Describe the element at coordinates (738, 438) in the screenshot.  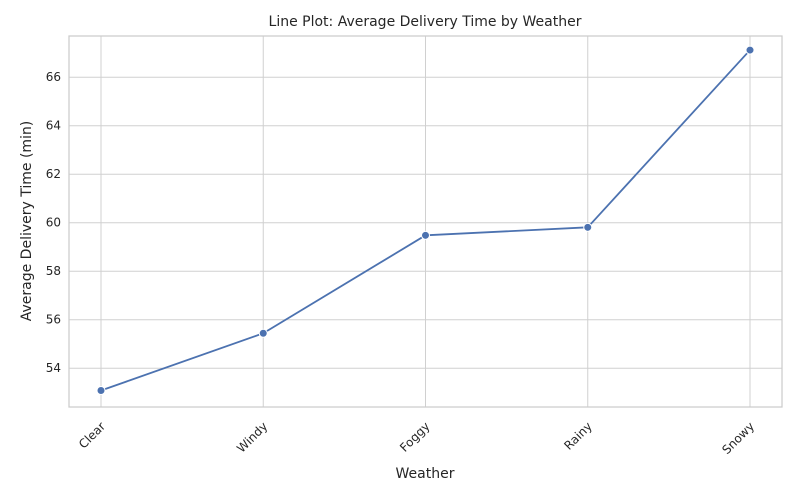
I see `x-tick-label: Snowy` at that location.